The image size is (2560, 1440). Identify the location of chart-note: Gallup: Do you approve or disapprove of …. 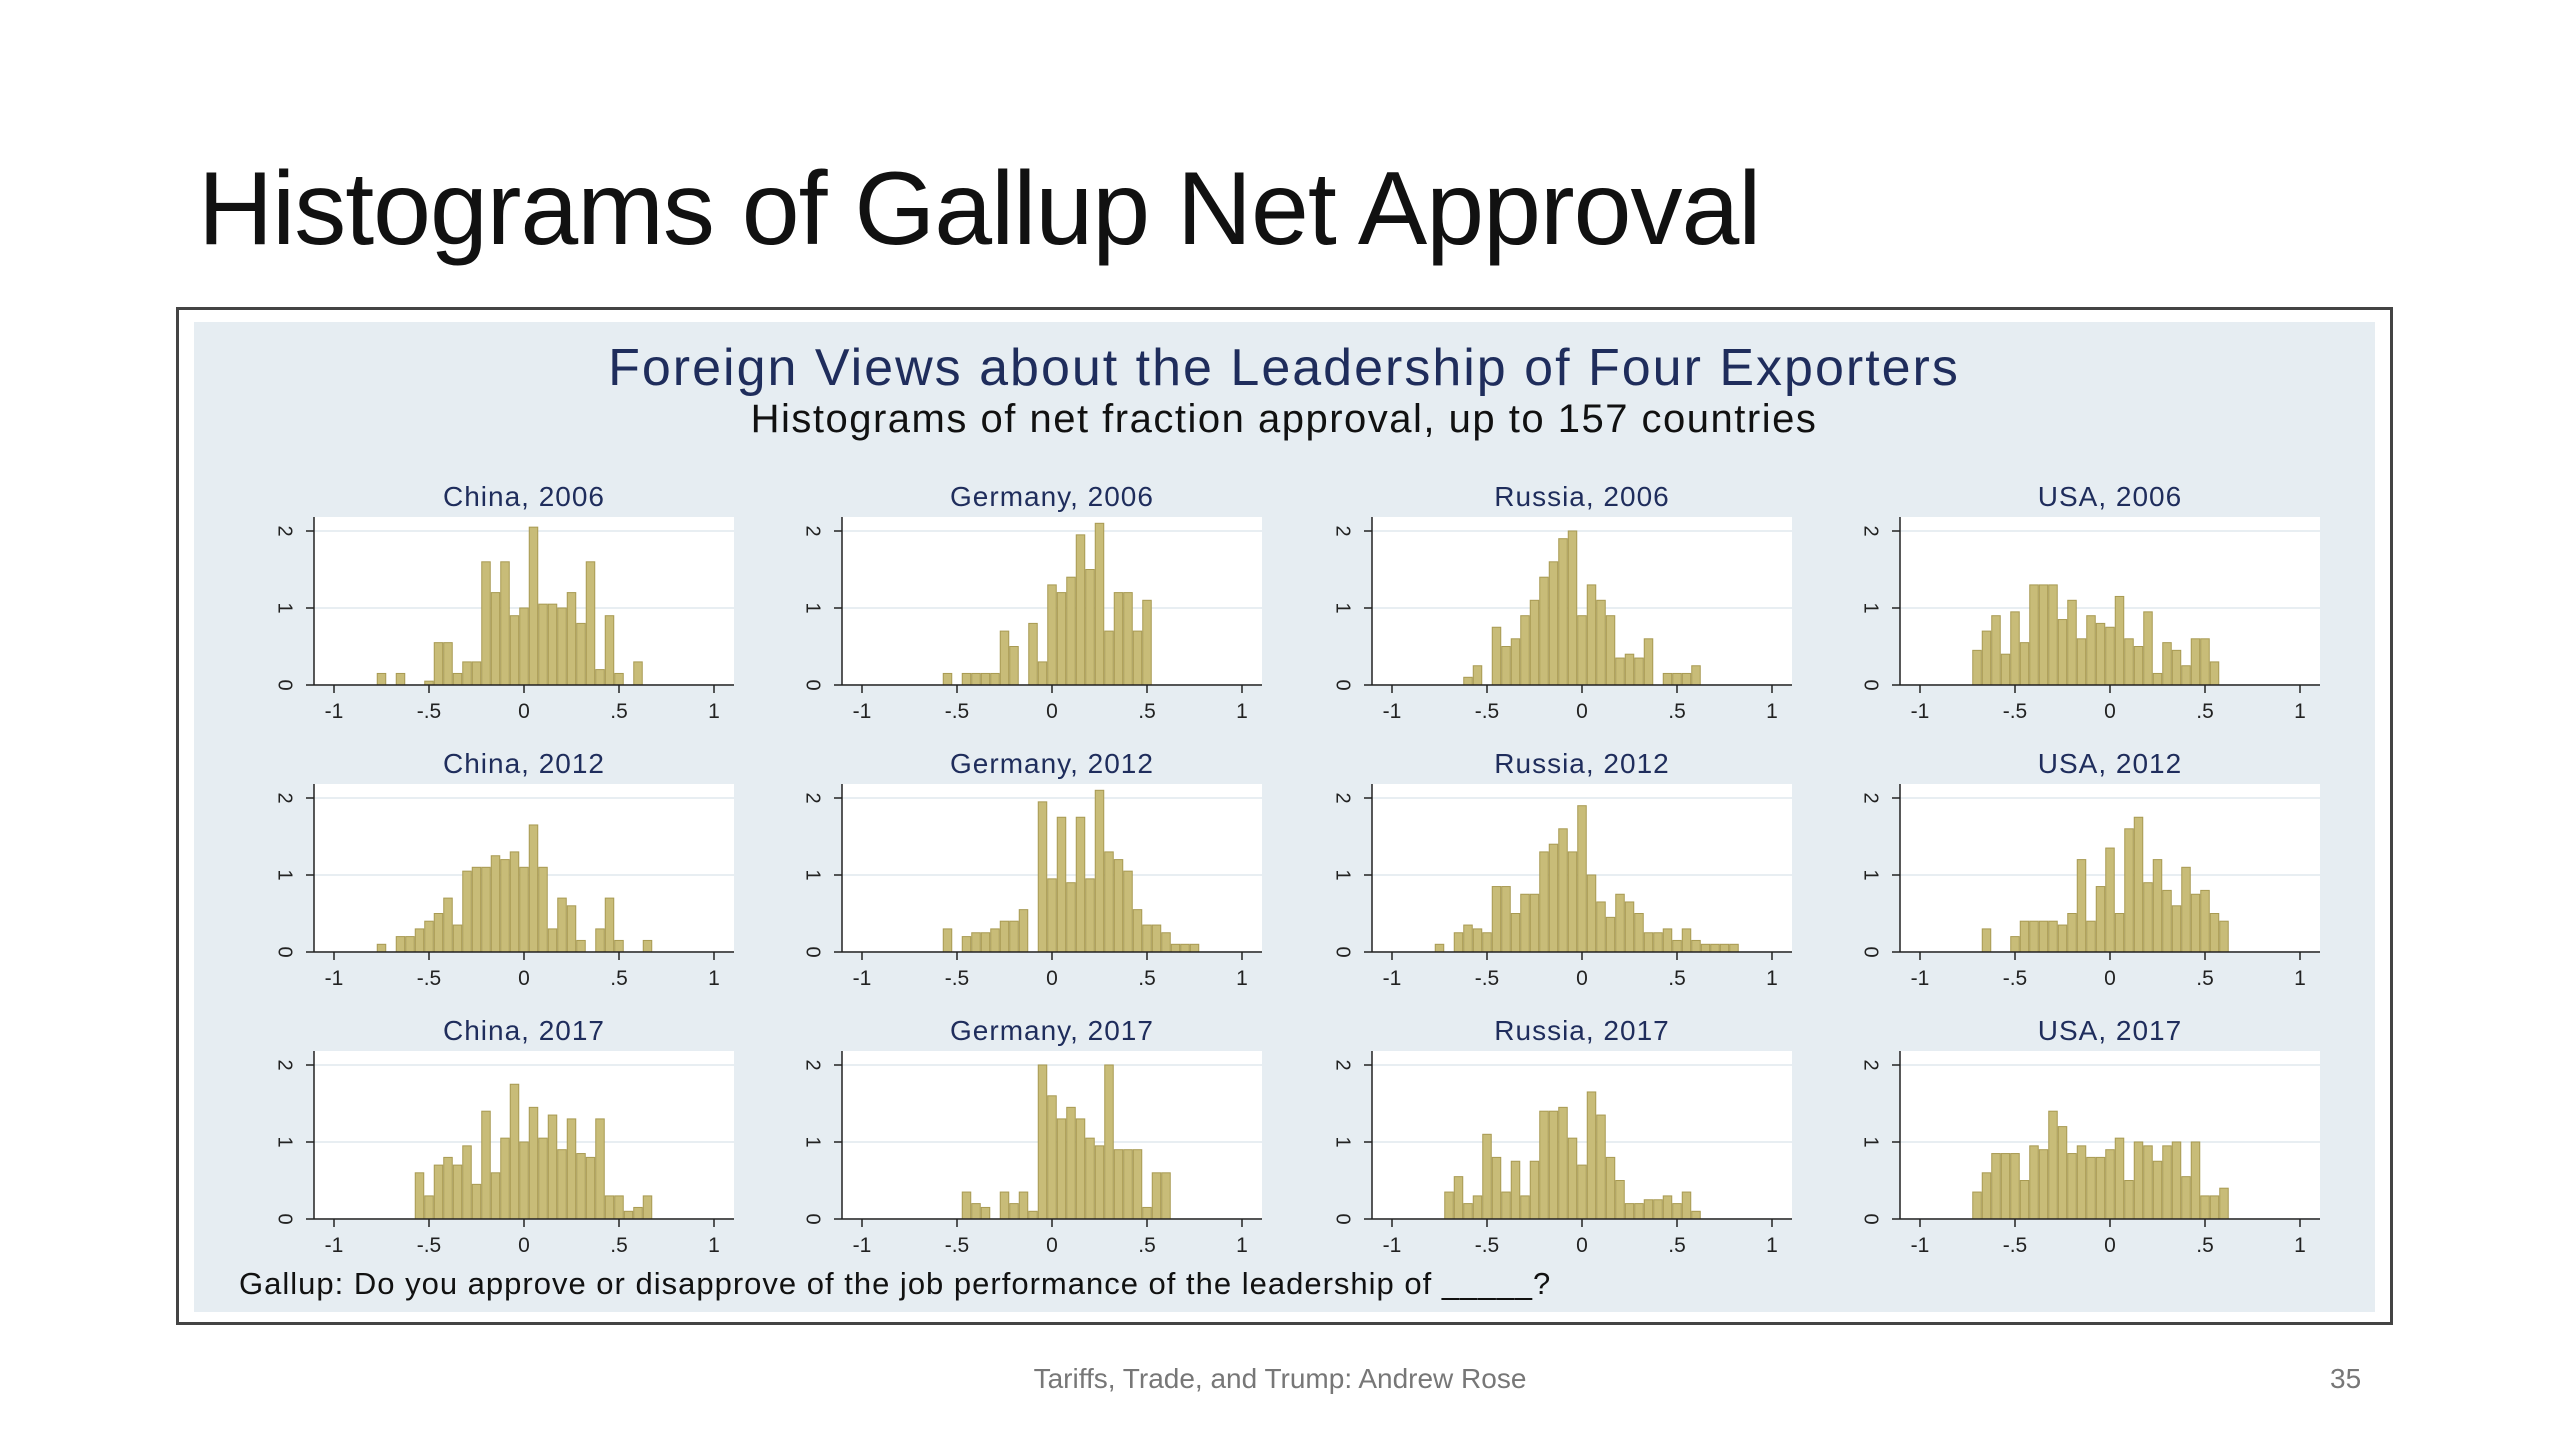
(895, 1283).